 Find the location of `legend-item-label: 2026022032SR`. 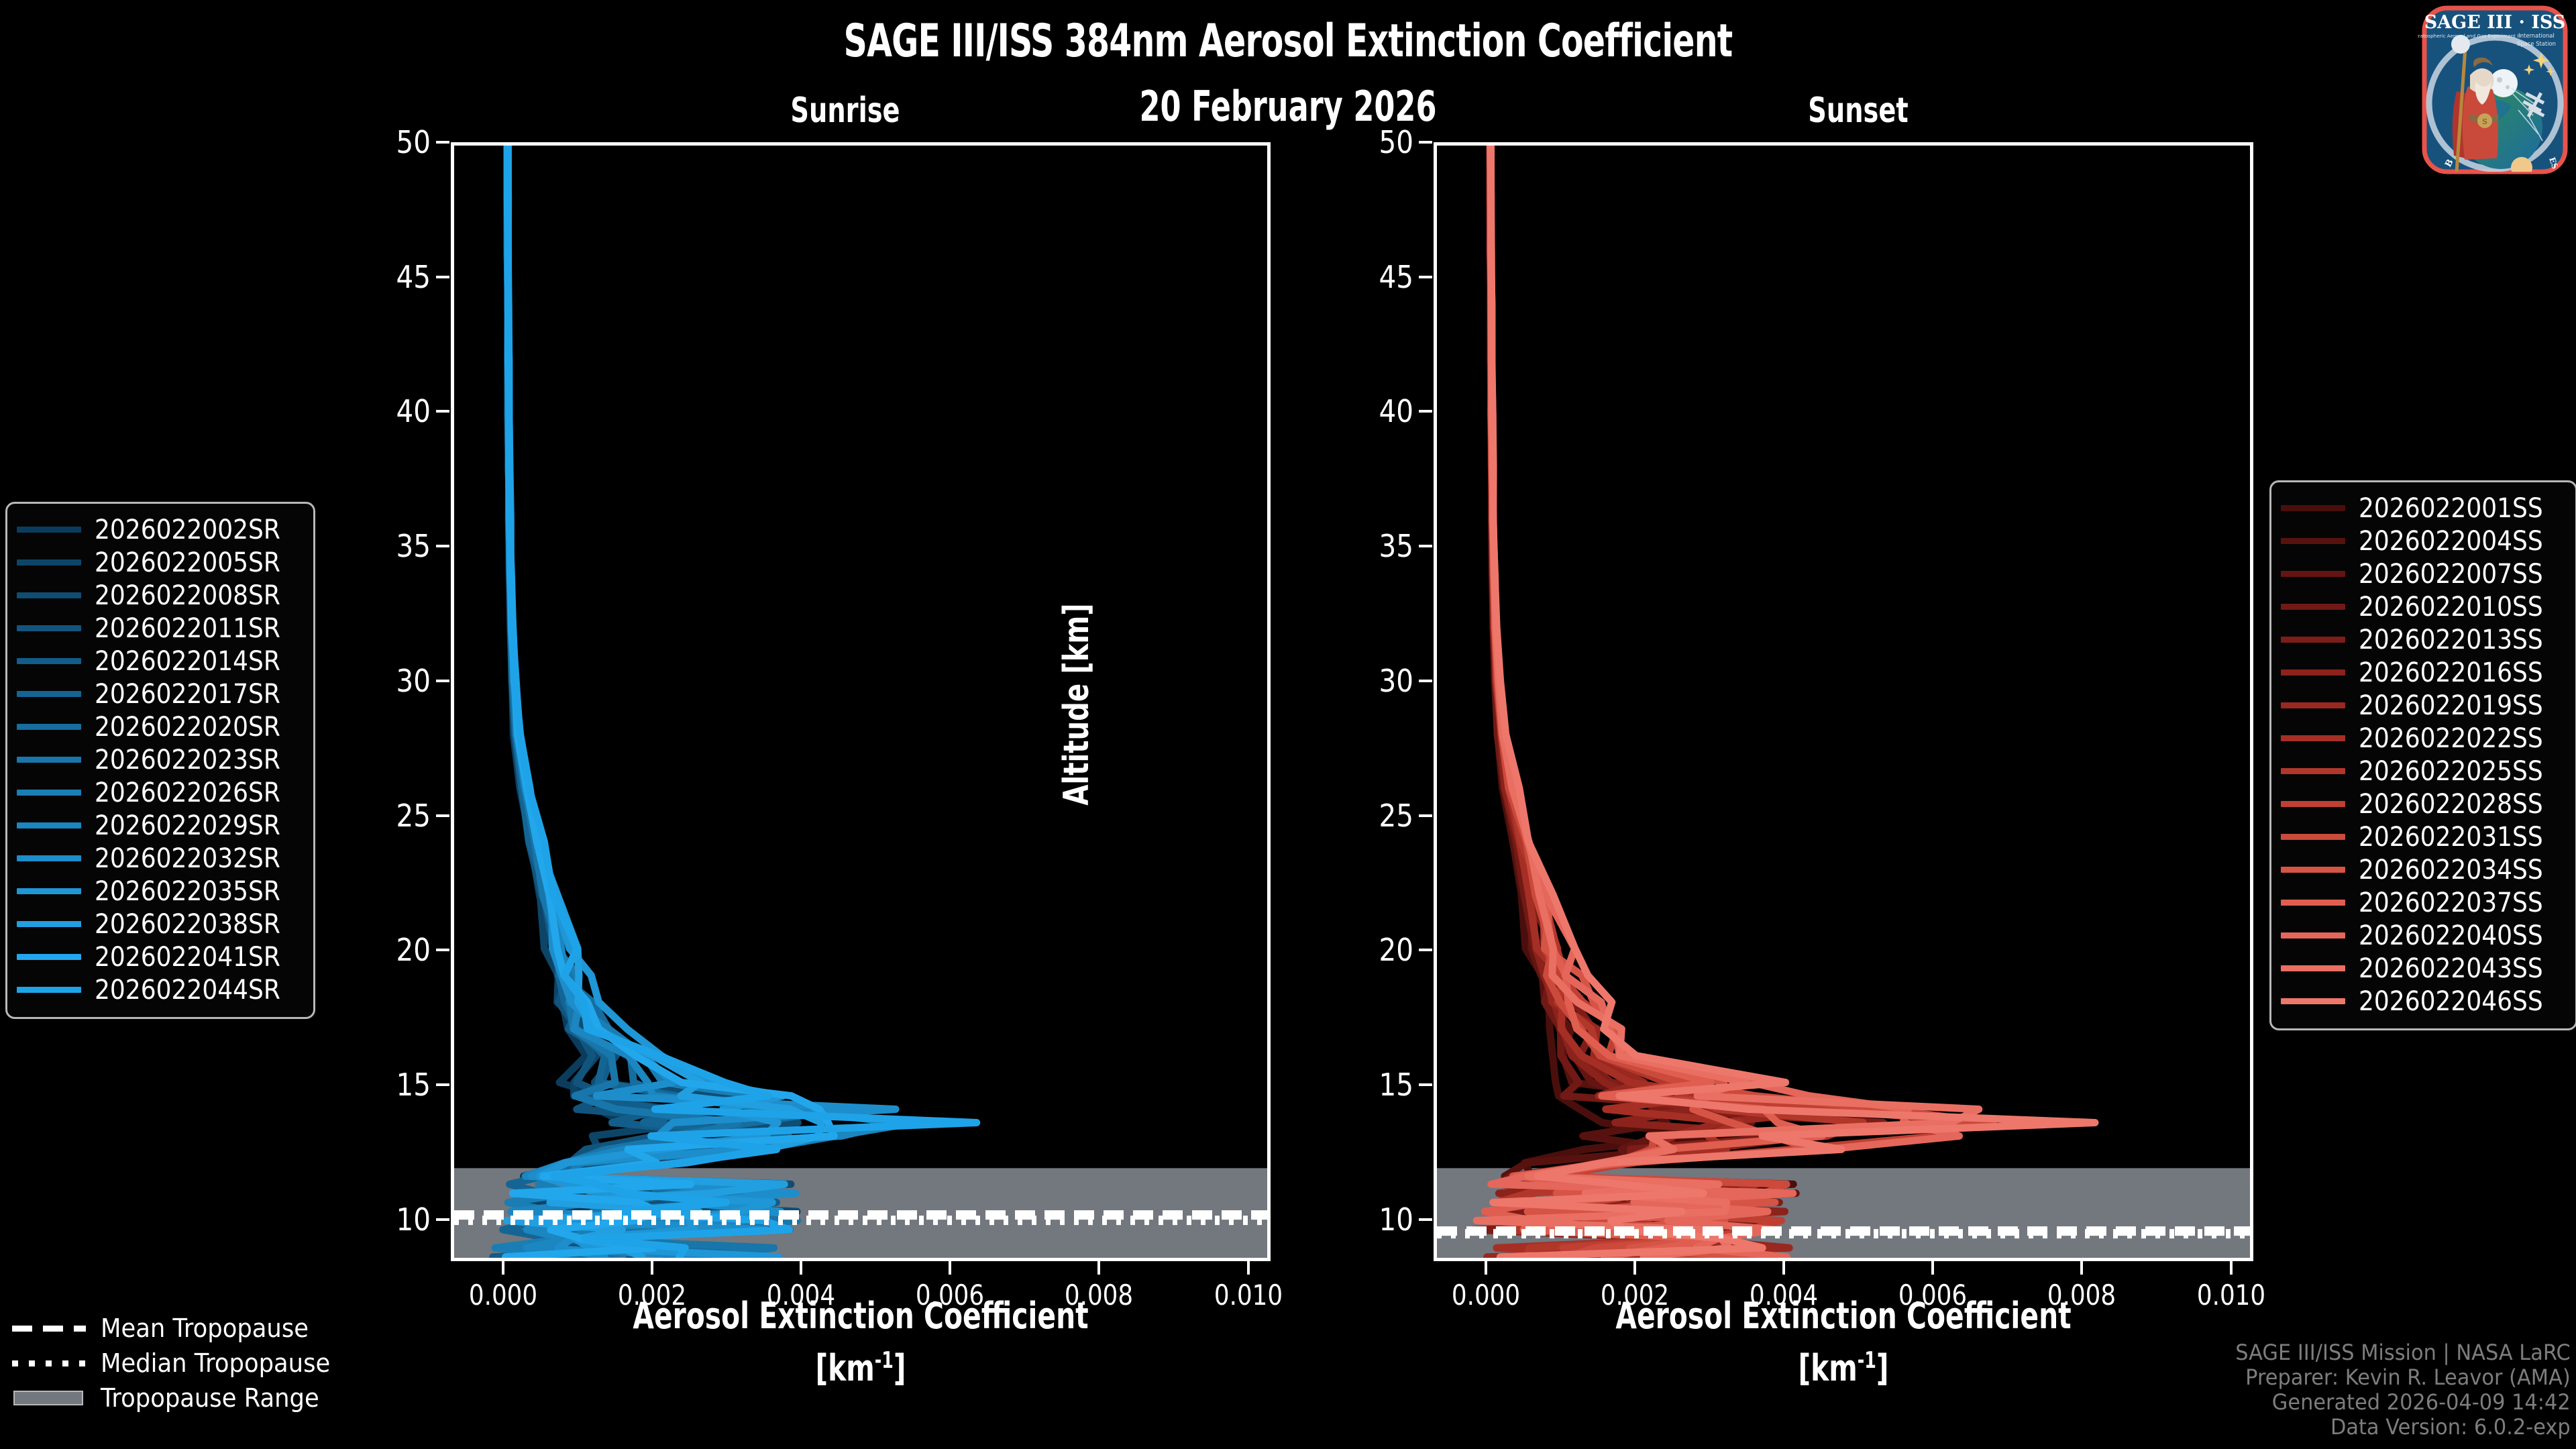

legend-item-label: 2026022032SR is located at coordinates (187, 858).